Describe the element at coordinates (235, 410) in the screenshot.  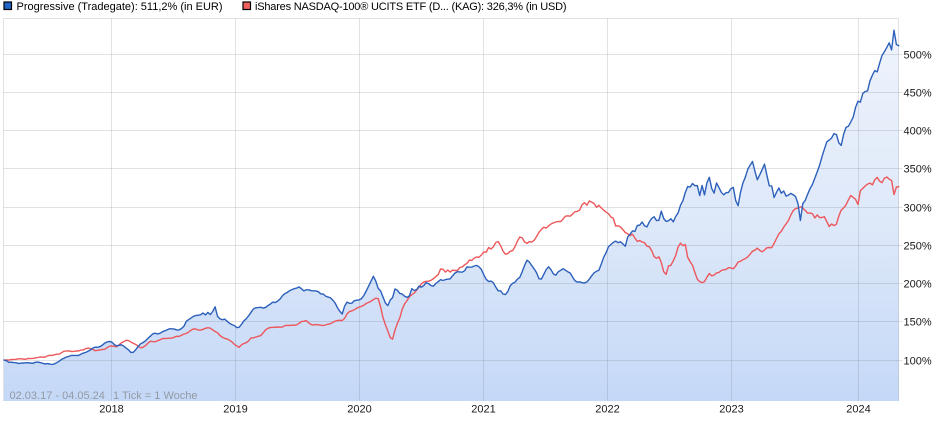
I see `svg-text: 2019` at that location.